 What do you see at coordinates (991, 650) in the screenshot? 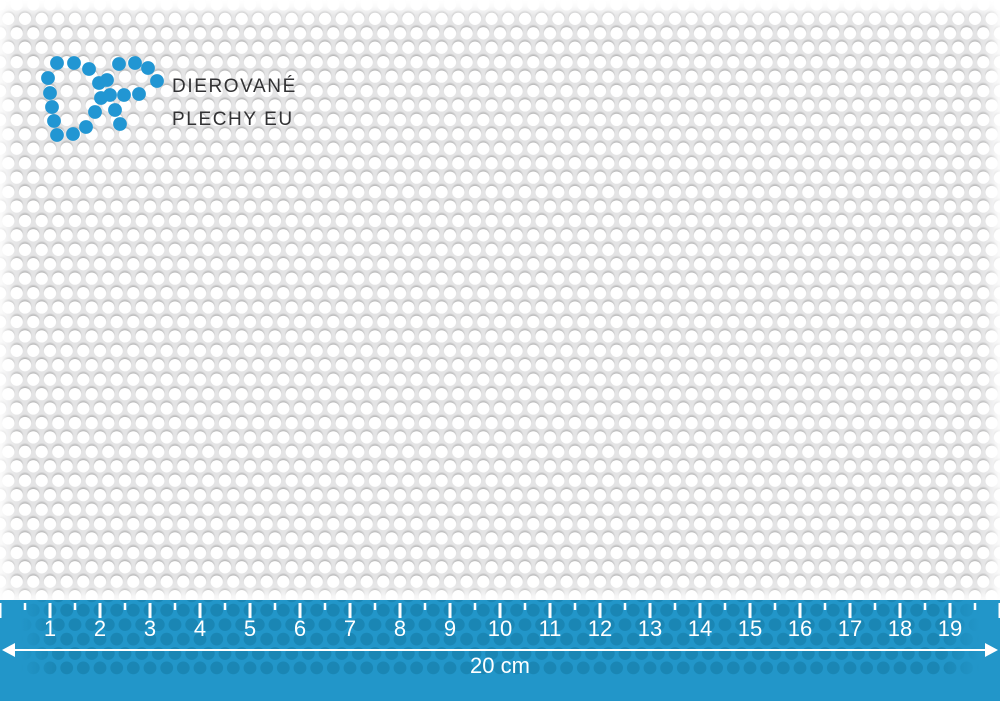
I see `arrow-right-head-icon` at bounding box center [991, 650].